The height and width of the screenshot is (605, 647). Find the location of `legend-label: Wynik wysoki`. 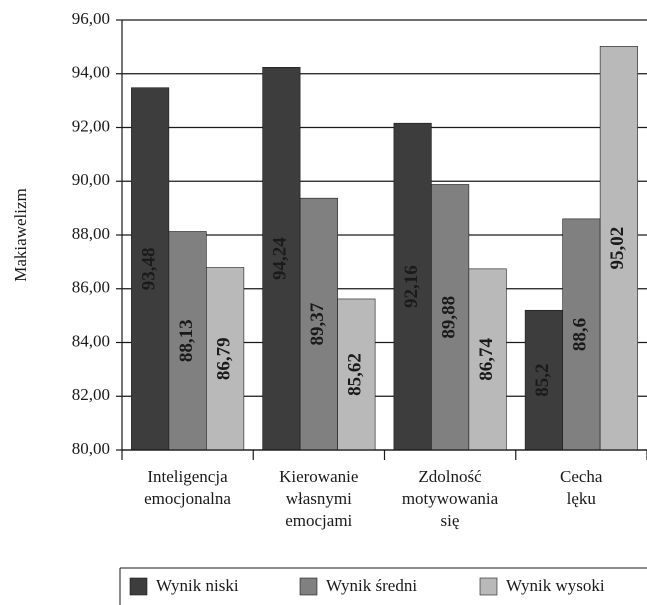

legend-label: Wynik wysoki is located at coordinates (555, 585).